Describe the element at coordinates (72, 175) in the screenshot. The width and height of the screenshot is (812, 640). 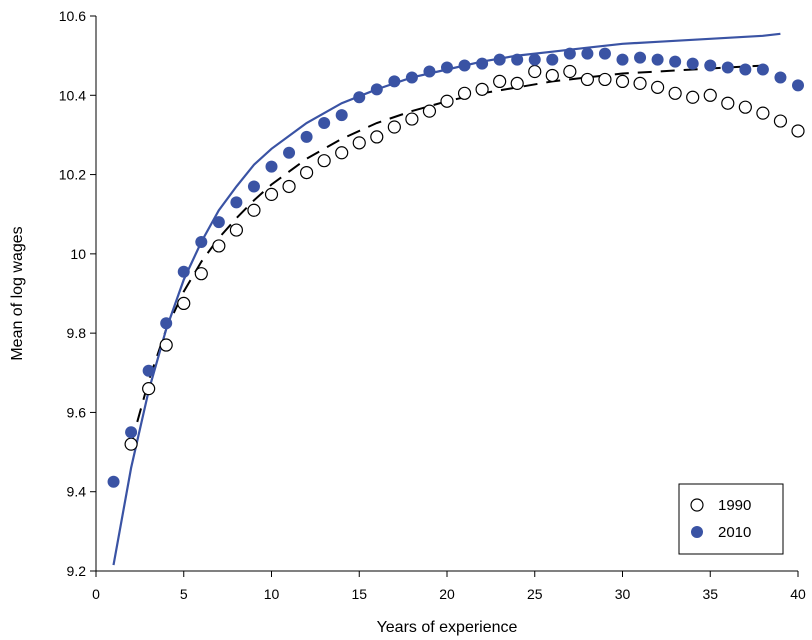
I see `y-tick-label: 10.2` at that location.